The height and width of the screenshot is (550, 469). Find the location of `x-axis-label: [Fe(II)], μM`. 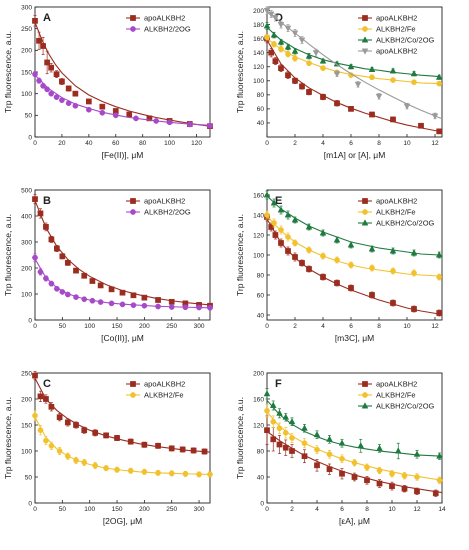

x-axis-label: [Fe(II)], μM is located at coordinates (123, 155).